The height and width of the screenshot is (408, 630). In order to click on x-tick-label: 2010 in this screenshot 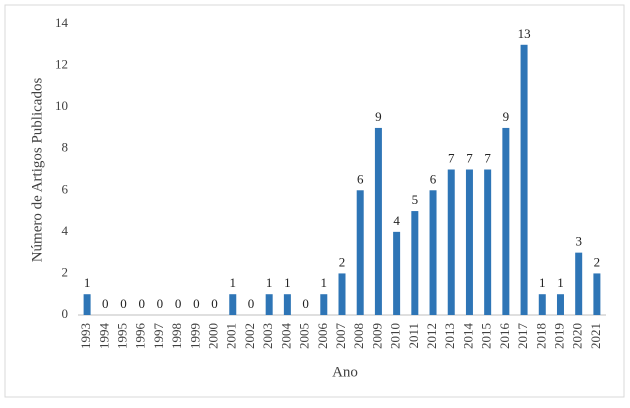, I will do `click(395, 336)`.